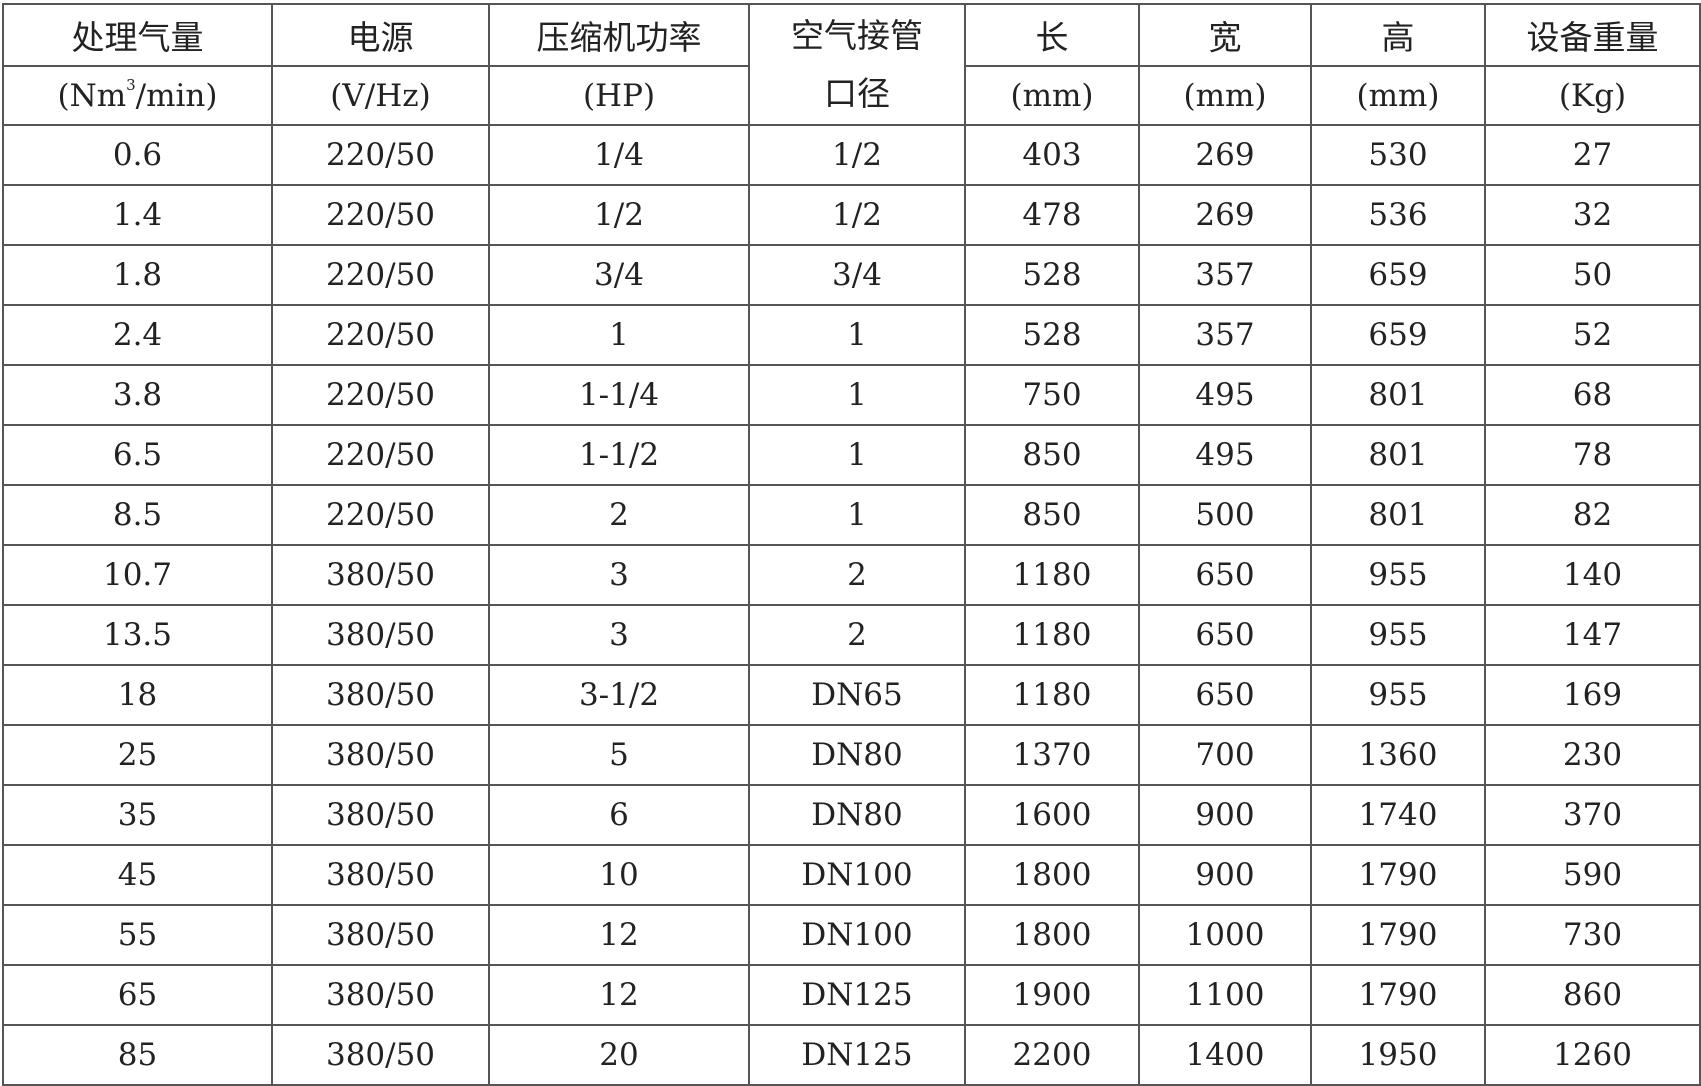  I want to click on unit-flow: (Nm3/min), so click(137, 95).